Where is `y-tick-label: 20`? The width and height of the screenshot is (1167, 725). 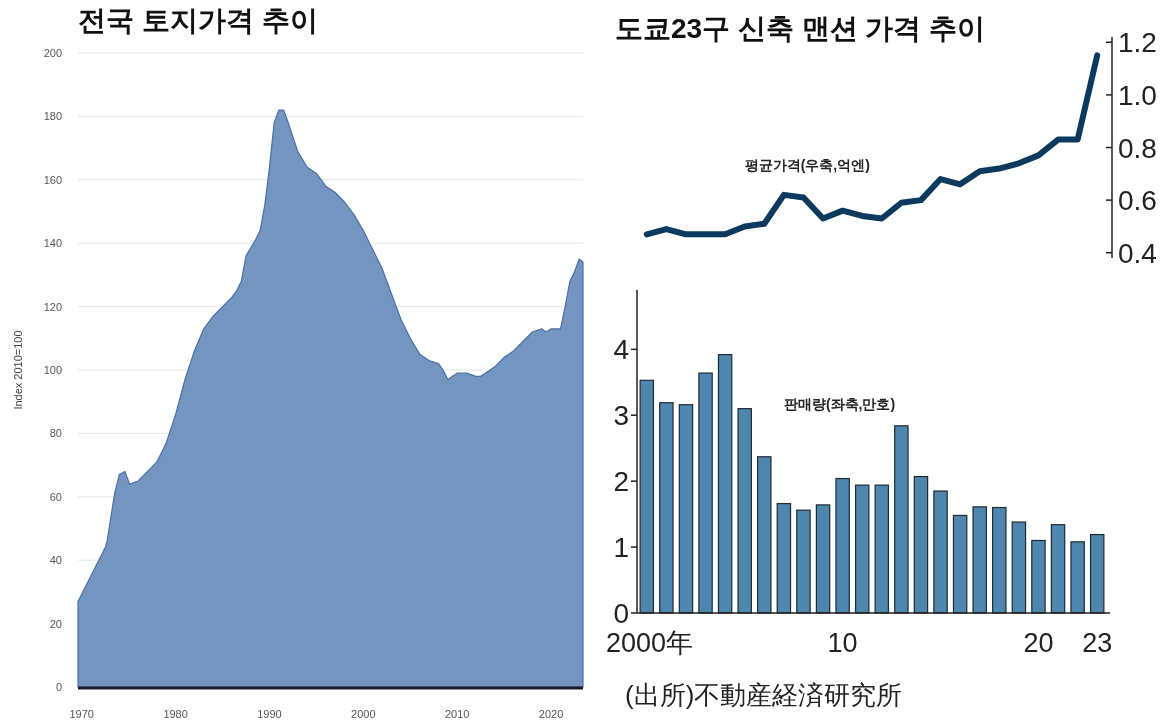
y-tick-label: 20 is located at coordinates (55, 623).